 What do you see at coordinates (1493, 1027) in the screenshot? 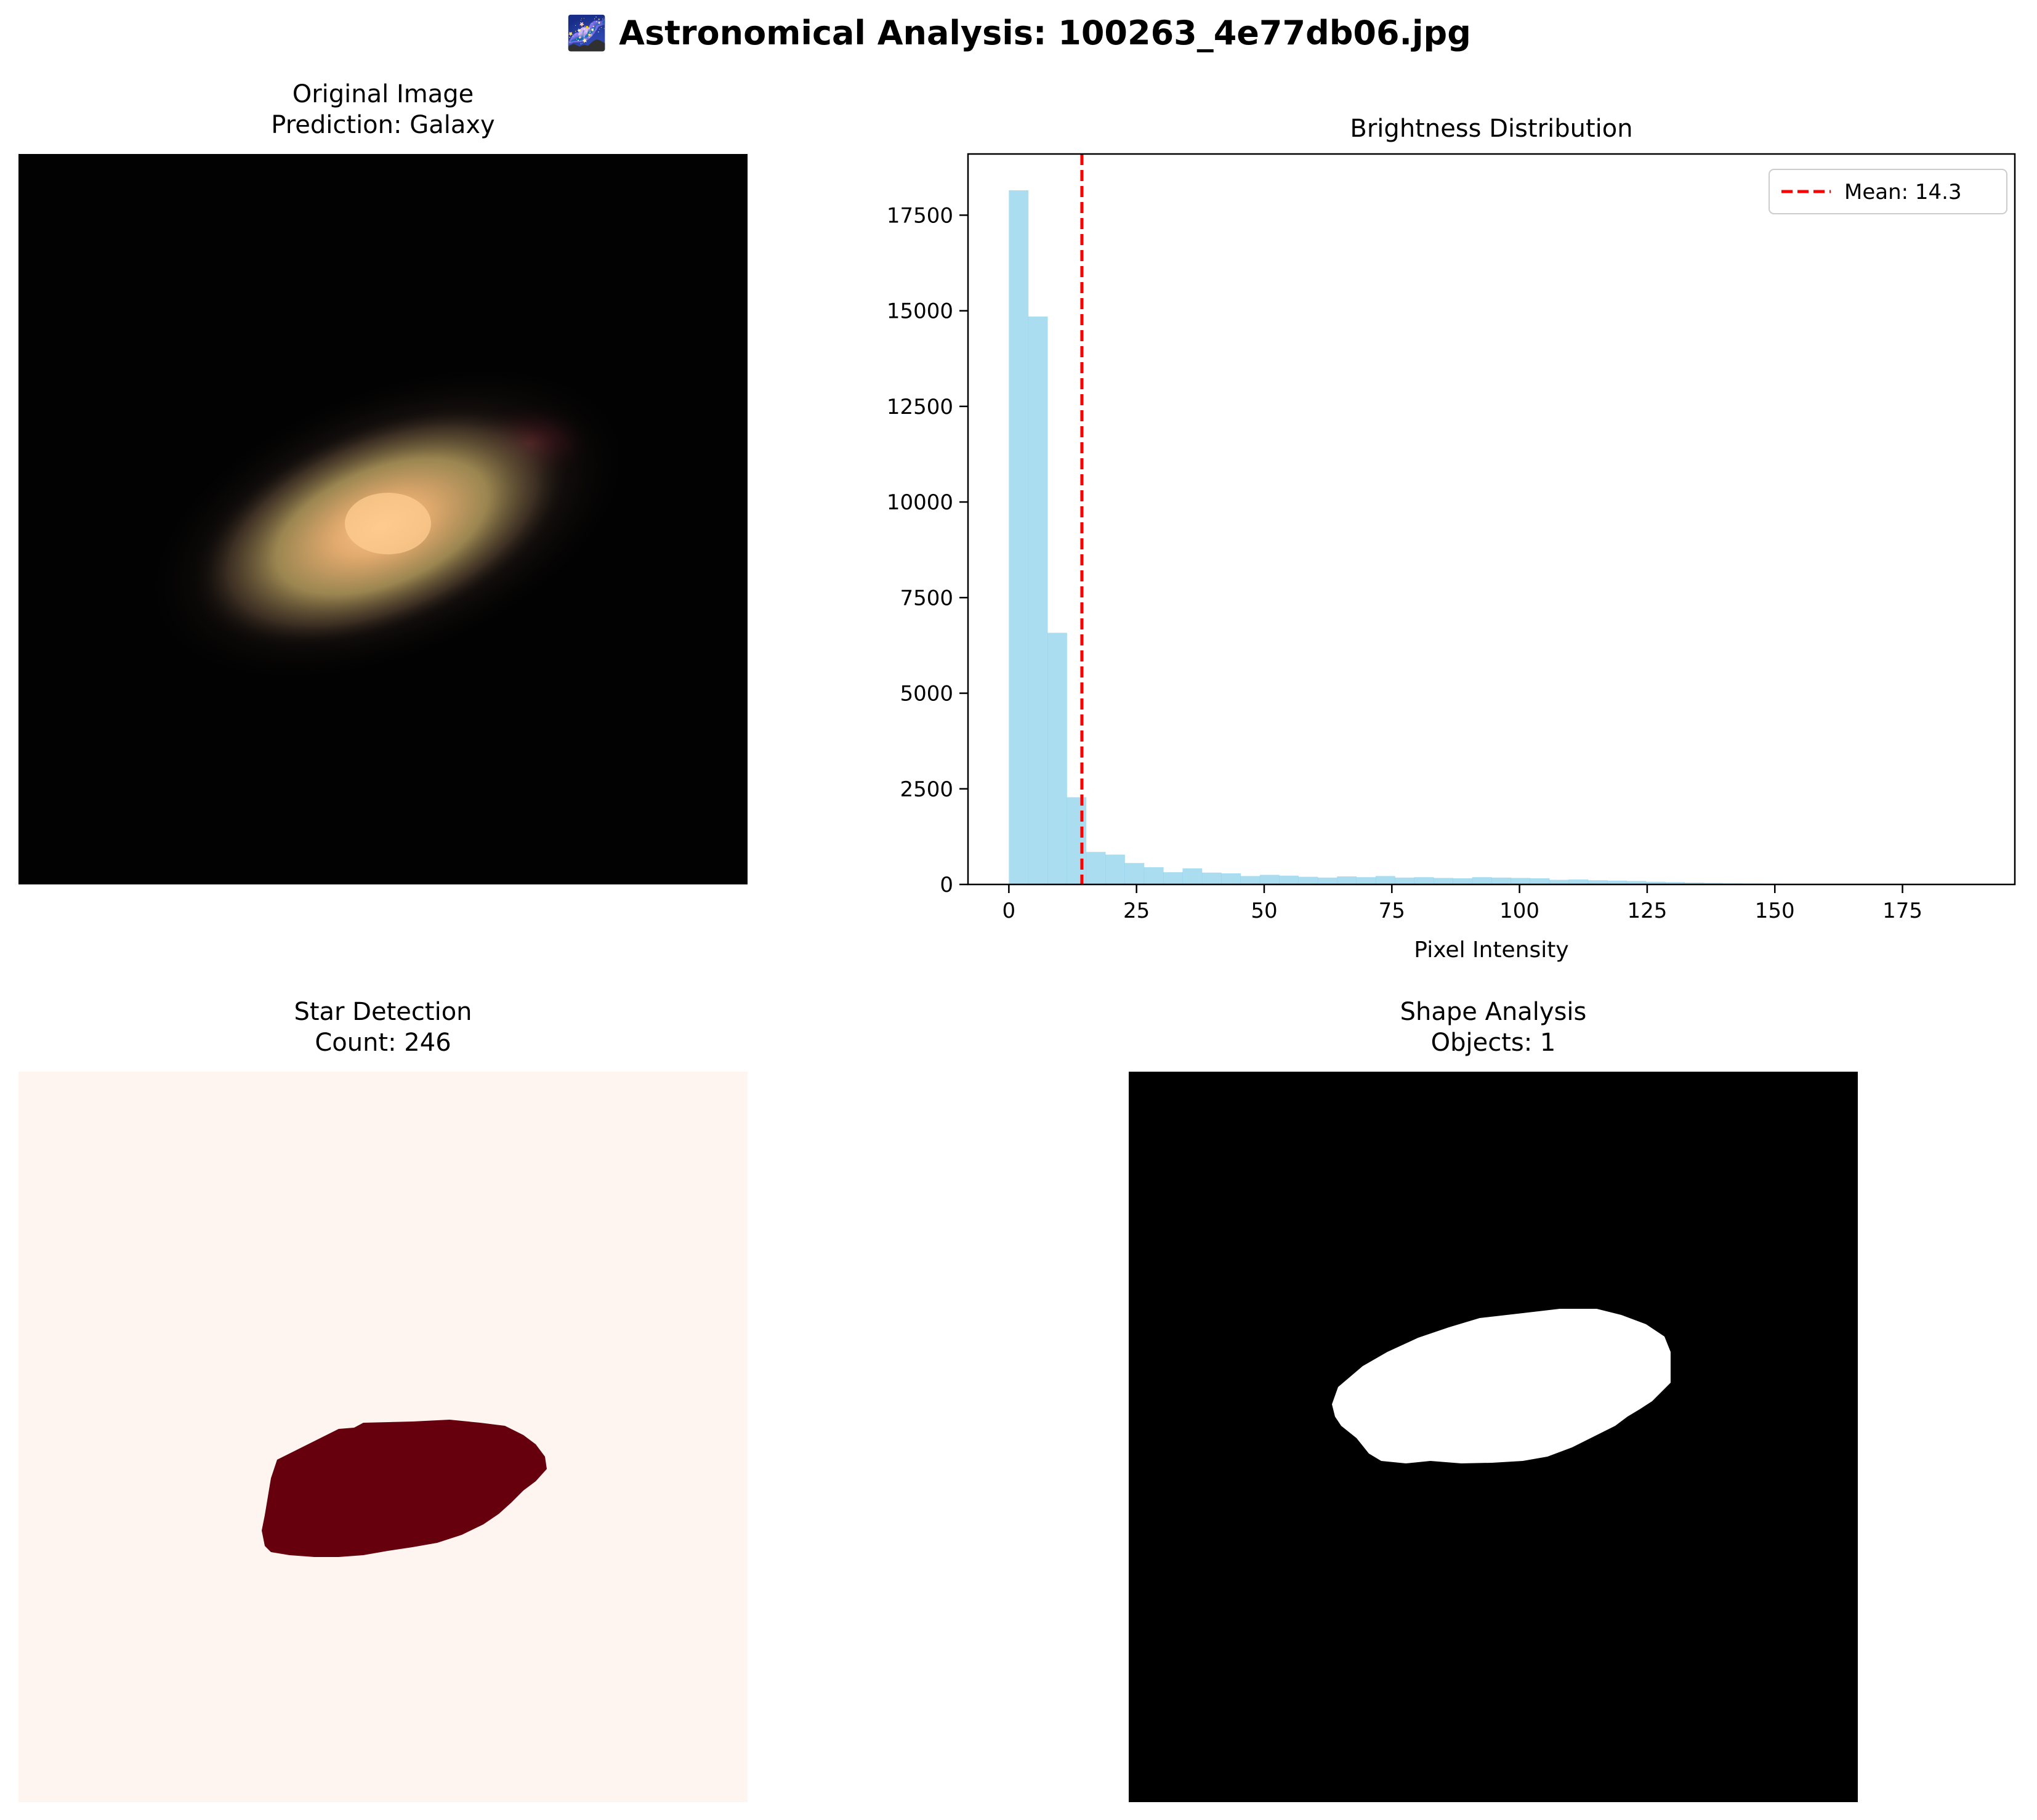
I see `shape-panel-title: Shape Analysis Objects: 1` at bounding box center [1493, 1027].